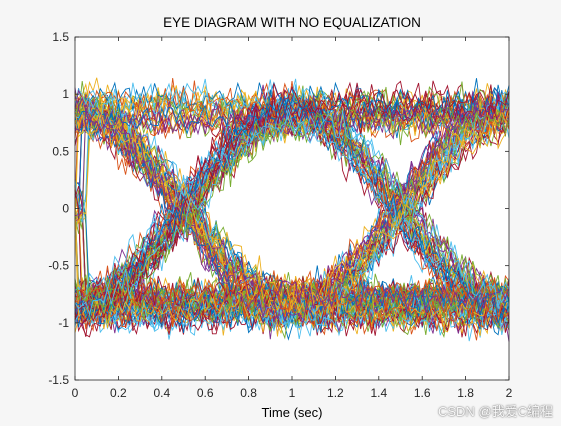 The image size is (561, 426). What do you see at coordinates (378, 393) in the screenshot?
I see `x-tick-label: 1.4` at bounding box center [378, 393].